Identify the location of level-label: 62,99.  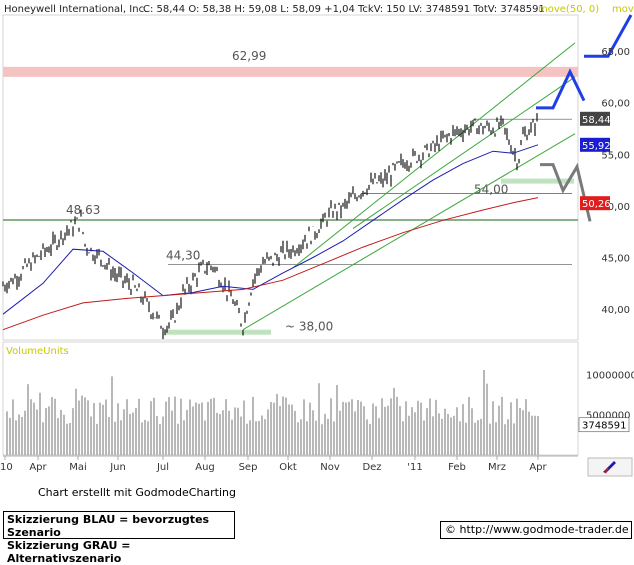
(249, 56).